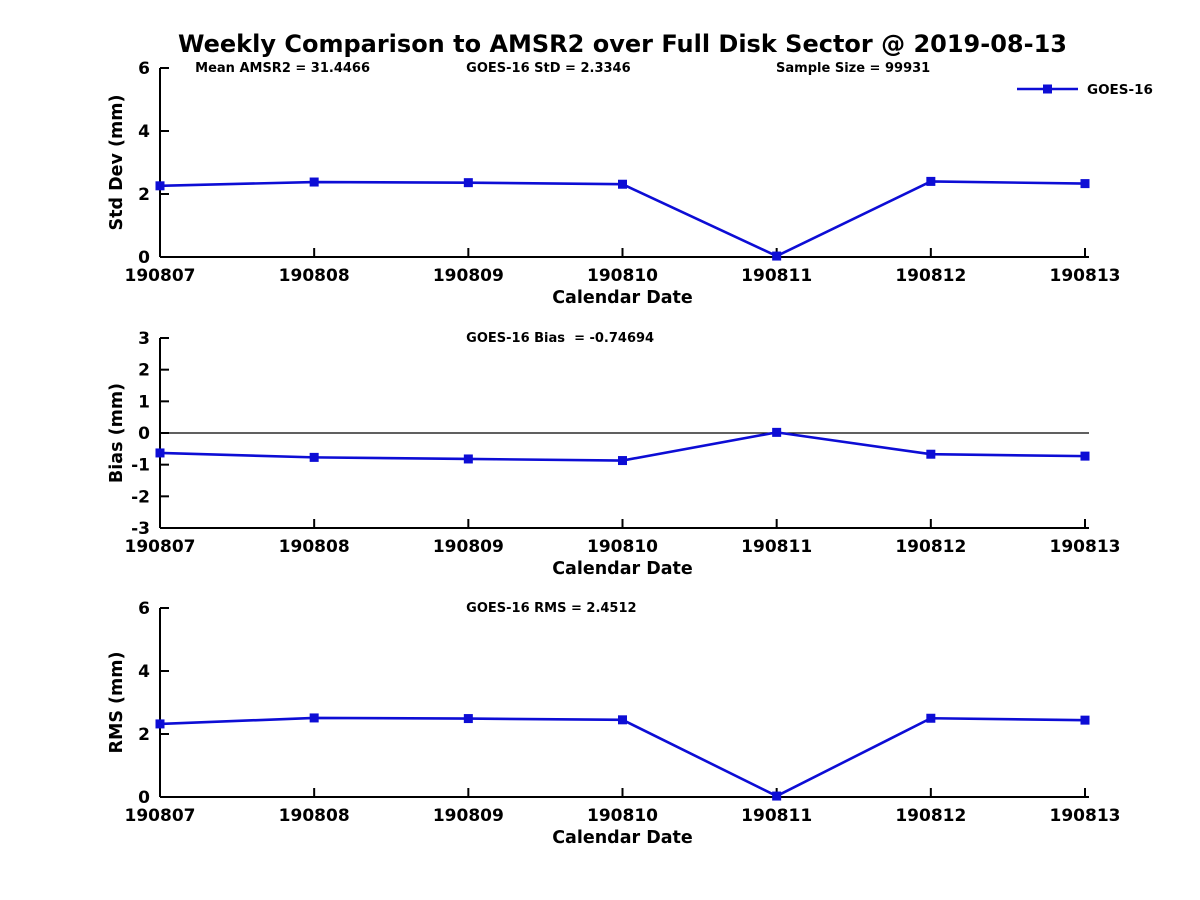  What do you see at coordinates (140, 497) in the screenshot?
I see `y-tick-label: -2` at bounding box center [140, 497].